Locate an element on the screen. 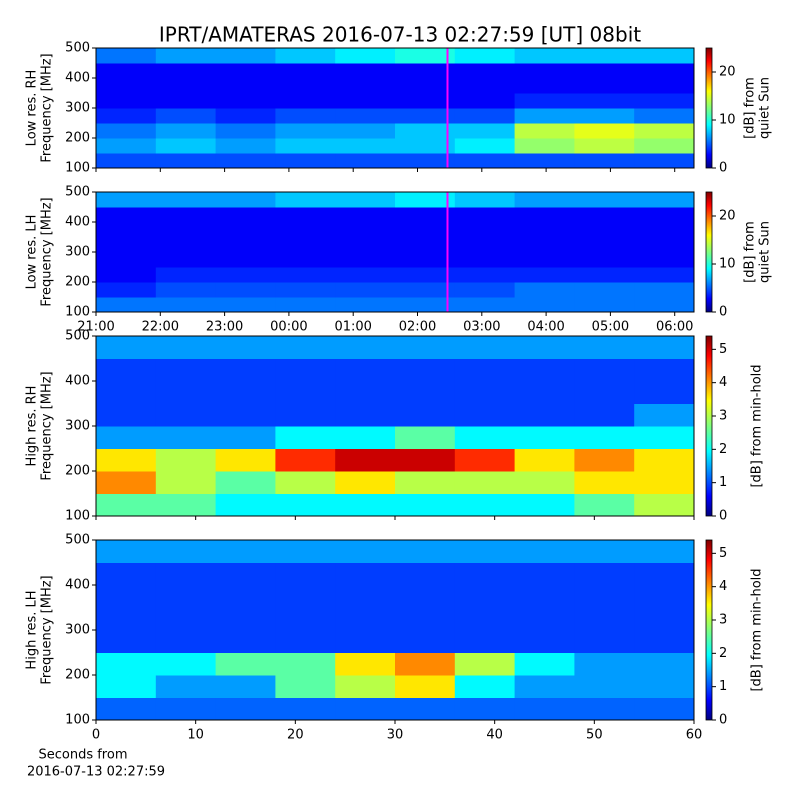 This screenshot has width=800, height=800. colorbar-tick-label: 5 is located at coordinates (723, 349).